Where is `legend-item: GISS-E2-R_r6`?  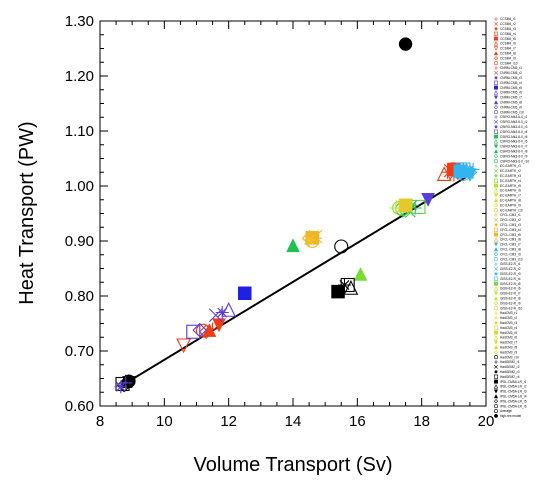
legend-item: GISS-E2-R_r6 is located at coordinates (507, 288).